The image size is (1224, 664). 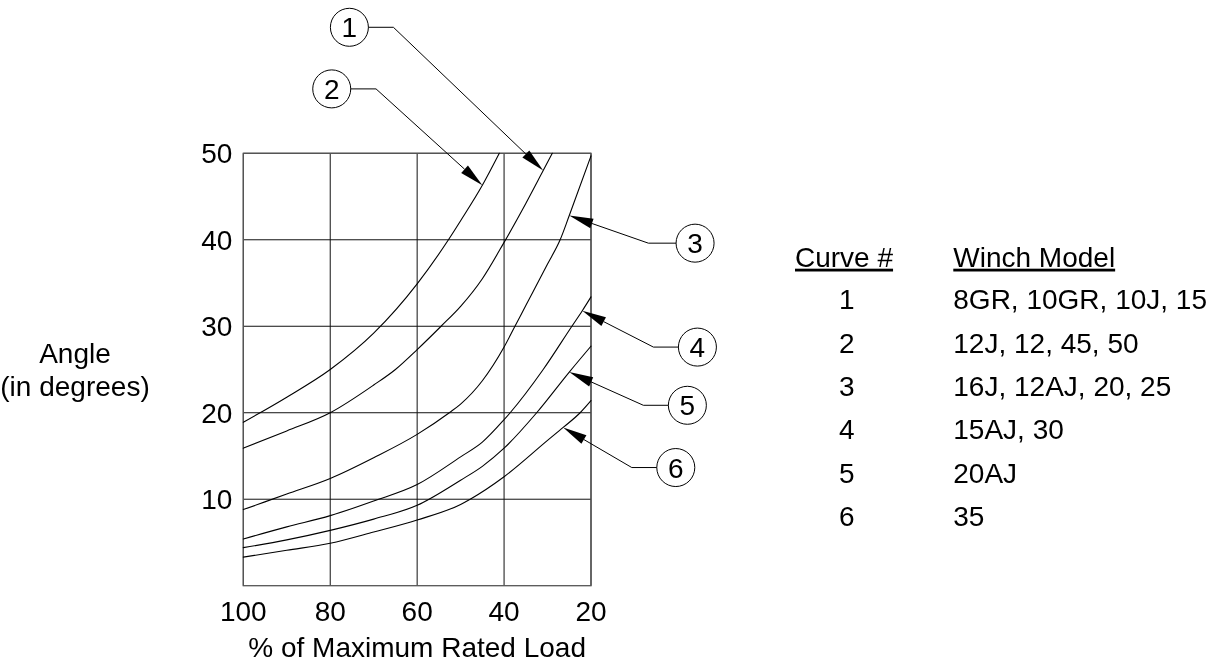 What do you see at coordinates (969, 516) in the screenshot?
I see `text: 35` at bounding box center [969, 516].